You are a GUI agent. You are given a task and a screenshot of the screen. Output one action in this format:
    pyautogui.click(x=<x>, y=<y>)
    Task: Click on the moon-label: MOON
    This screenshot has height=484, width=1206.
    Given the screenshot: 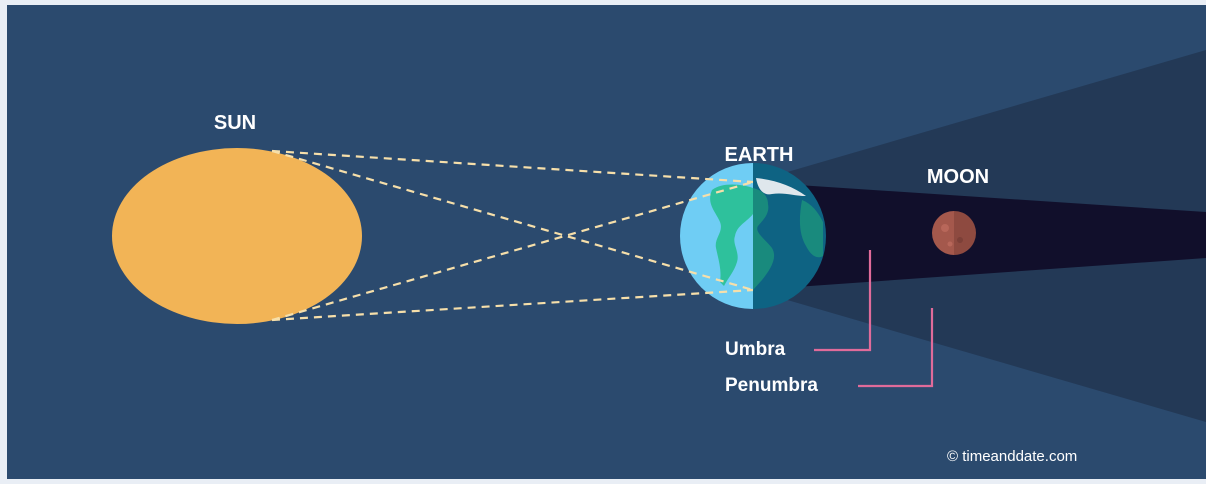 What is the action you would take?
    pyautogui.click(x=958, y=177)
    